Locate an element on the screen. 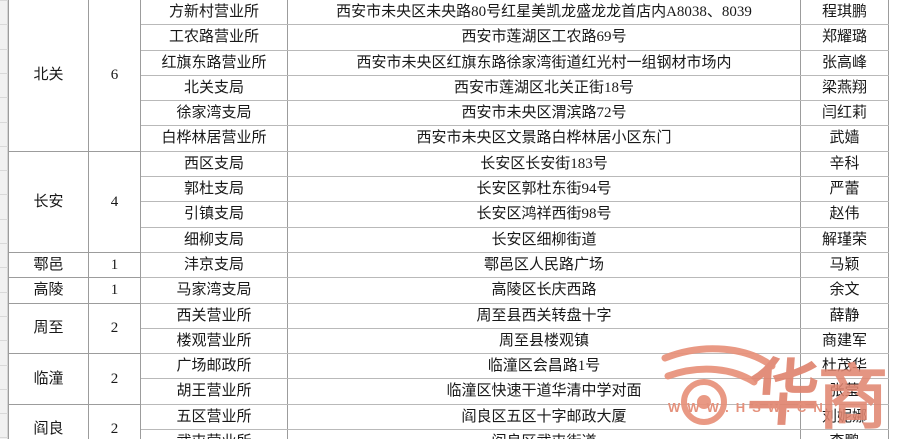 This screenshot has height=439, width=900. cell-person: 张莹 is located at coordinates (844, 391).